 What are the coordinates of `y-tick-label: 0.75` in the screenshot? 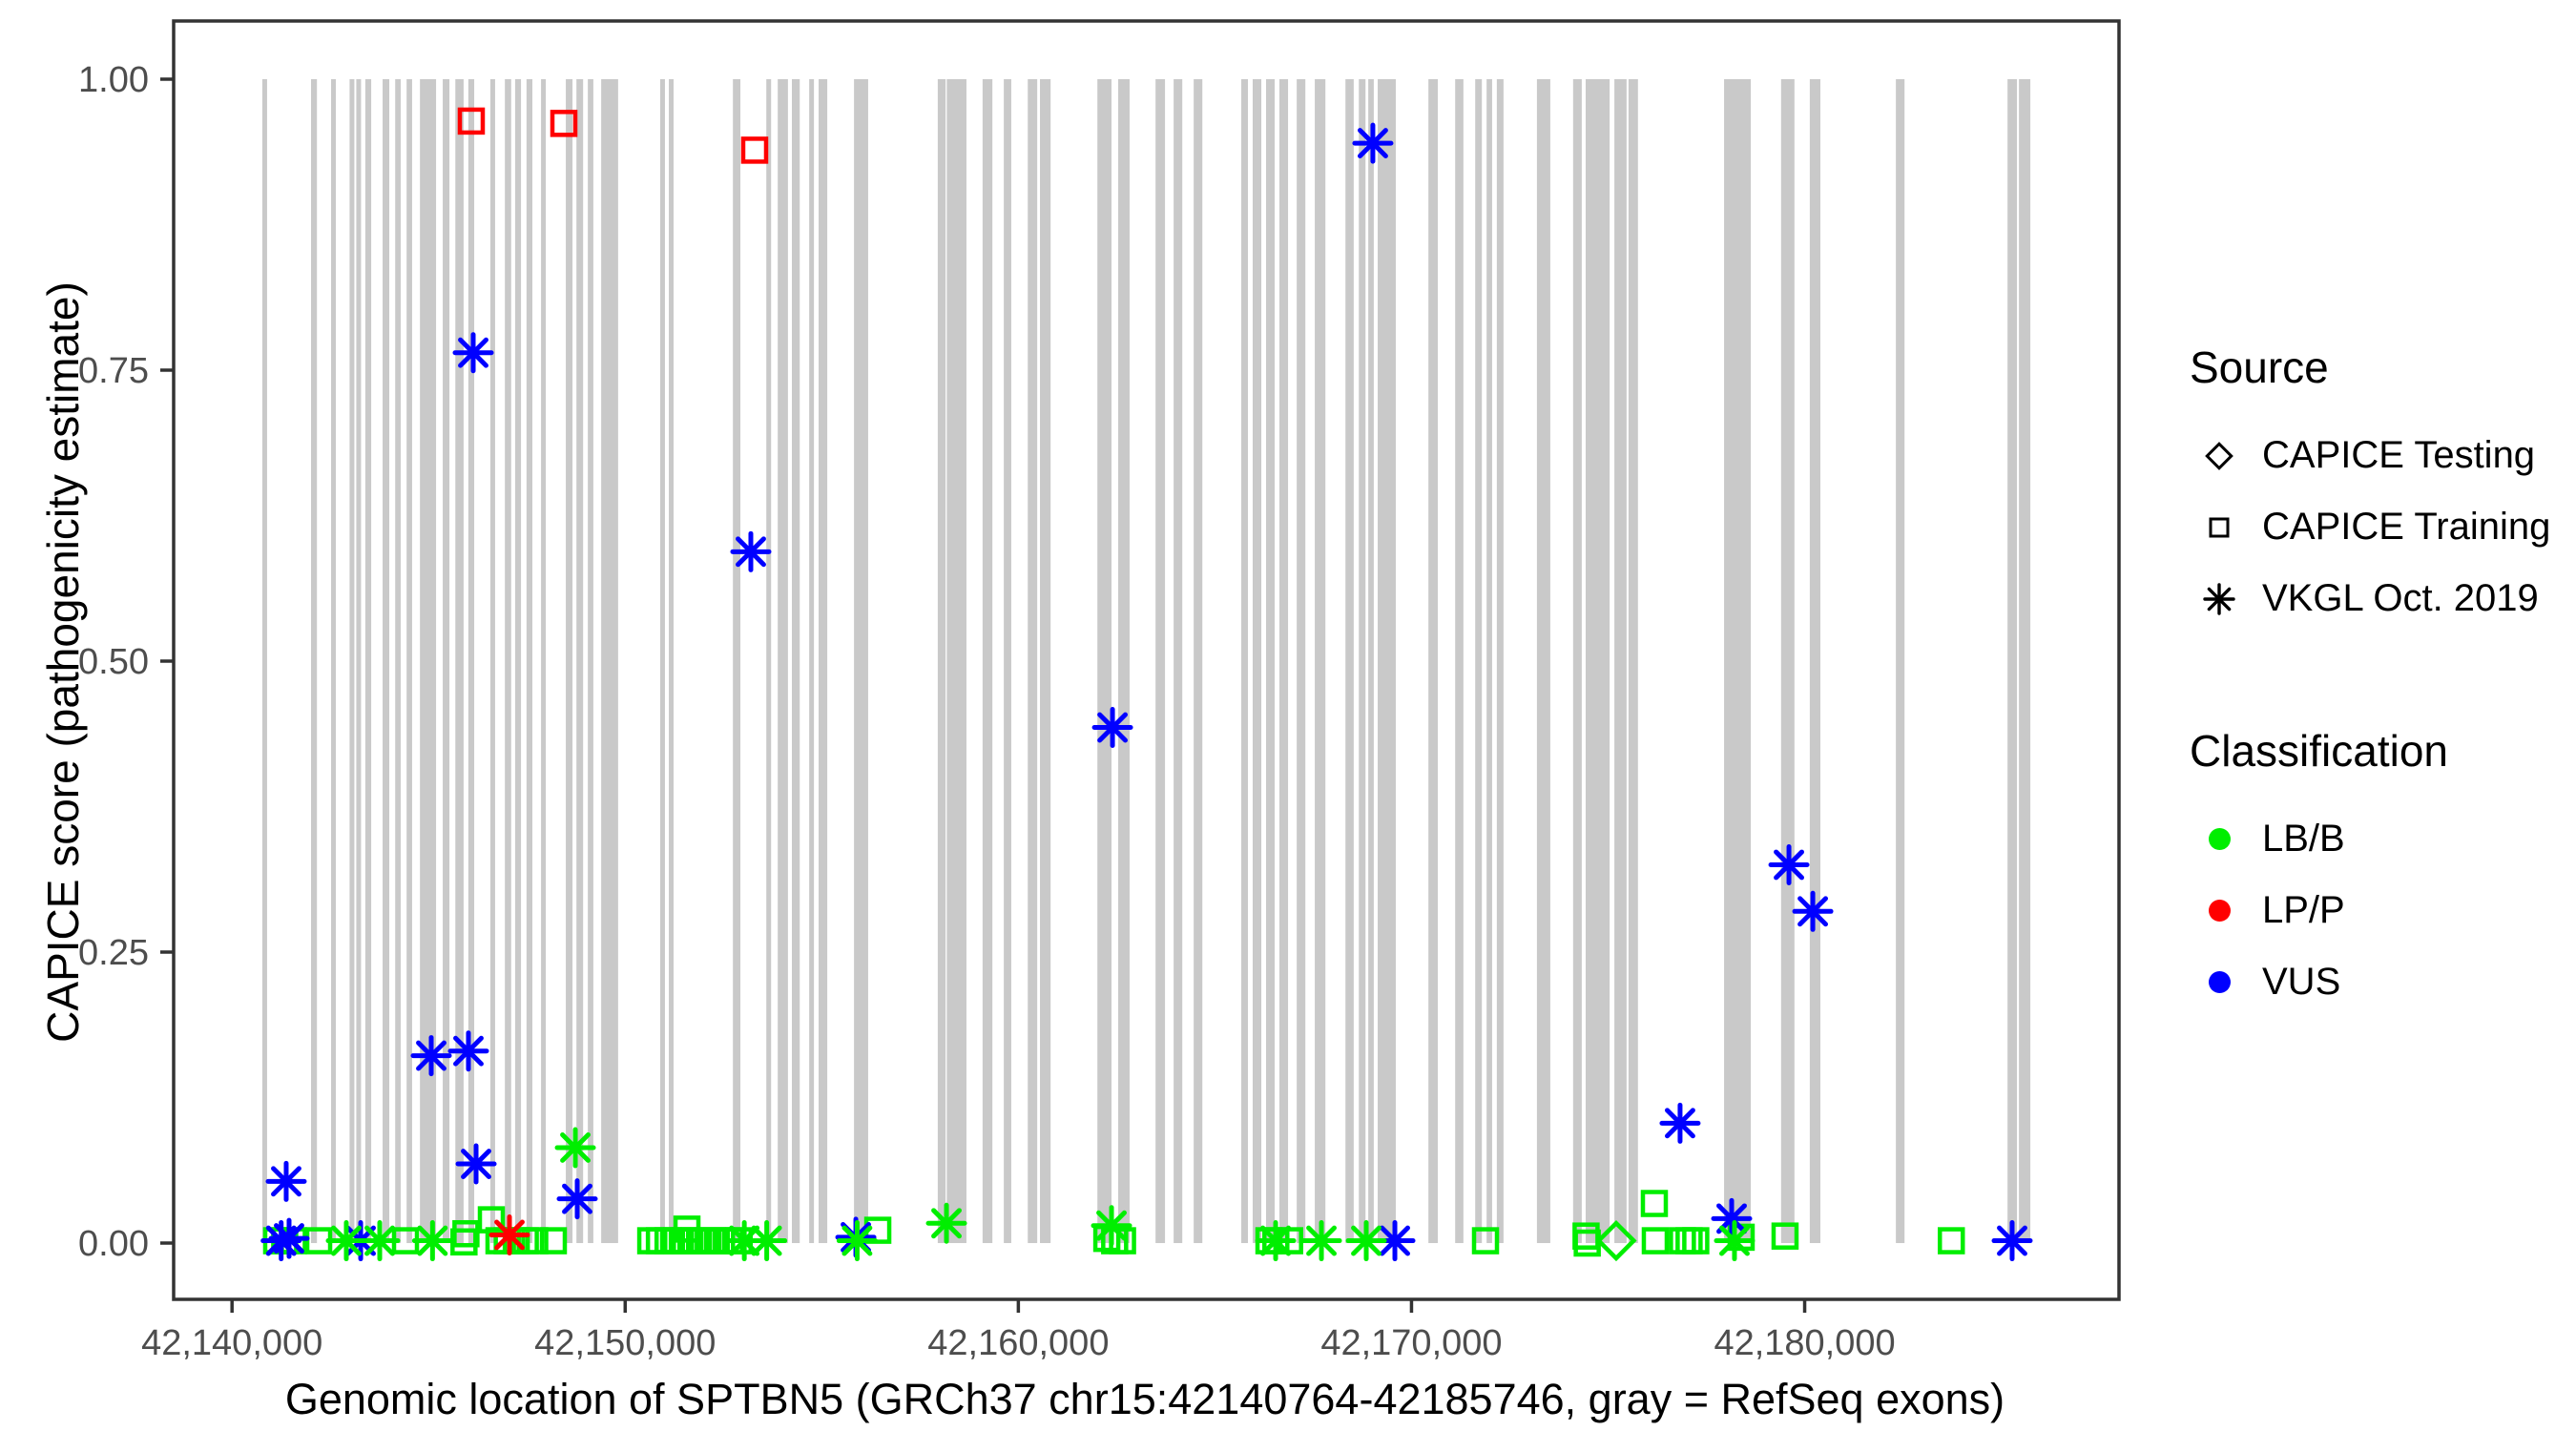 It's located at (113, 371).